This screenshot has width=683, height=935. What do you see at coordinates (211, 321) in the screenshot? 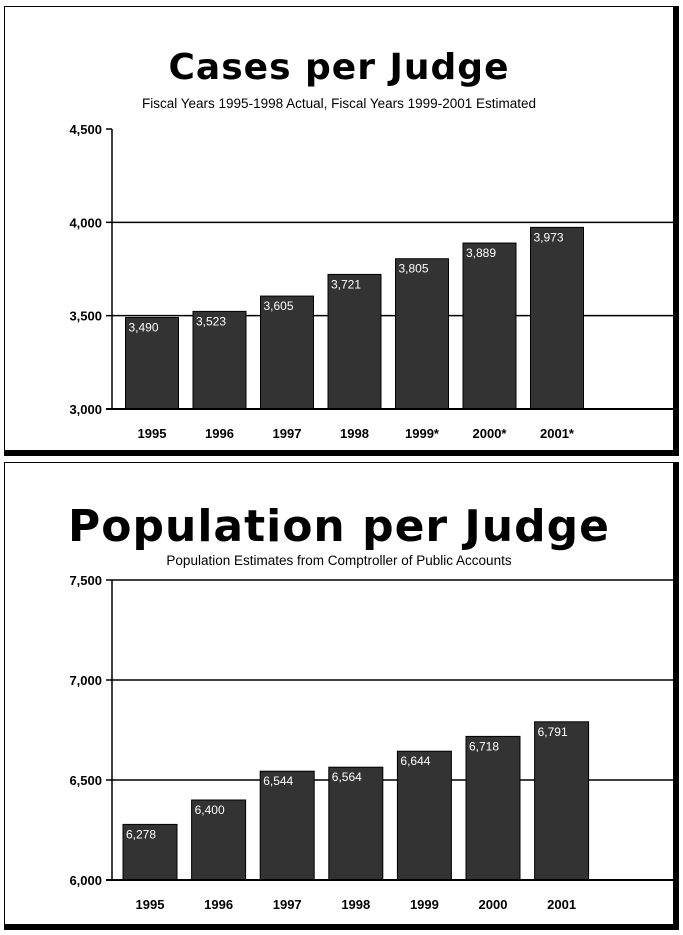
I see `bar-value-label: 3,523` at bounding box center [211, 321].